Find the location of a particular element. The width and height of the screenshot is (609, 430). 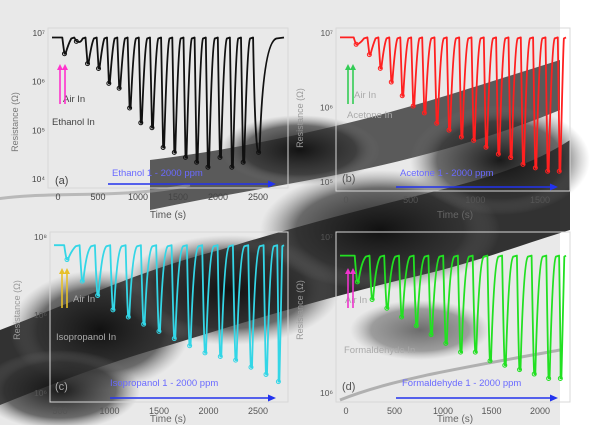

panel-d-xtick: 1000 is located at coordinates (443, 411).